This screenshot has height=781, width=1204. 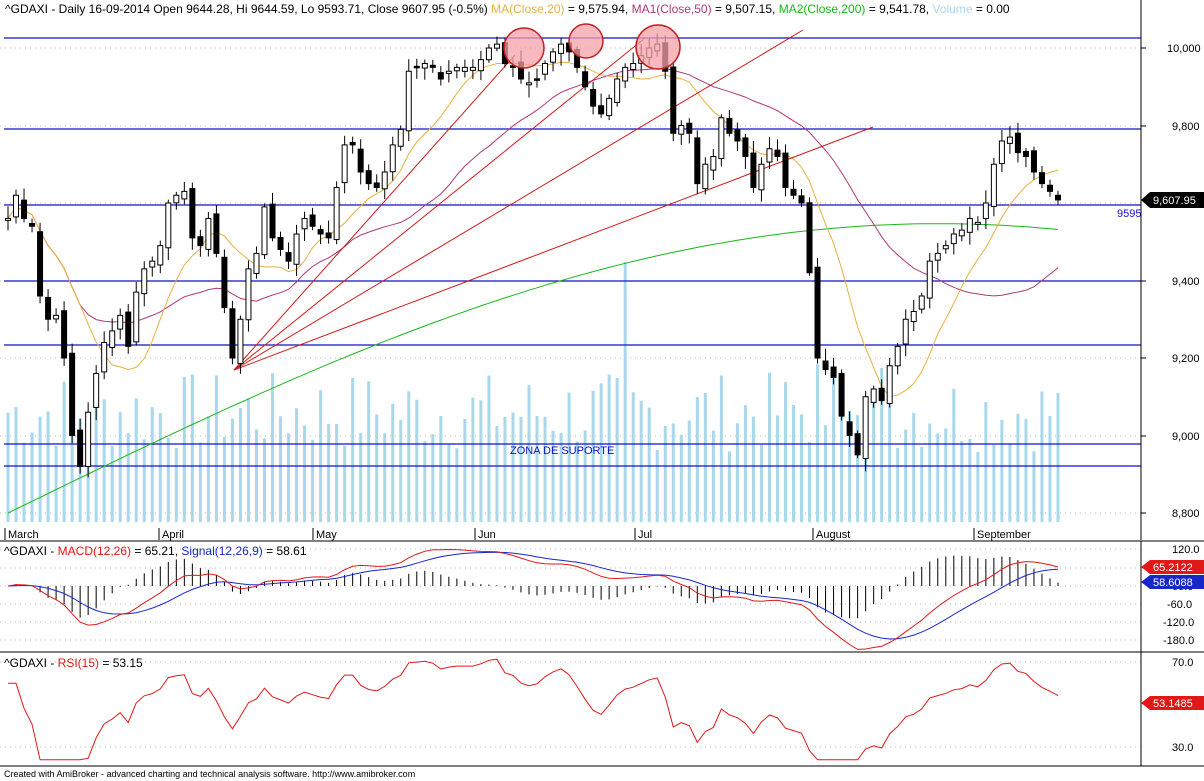 I want to click on svg-text: 58.6088, so click(x=1173, y=583).